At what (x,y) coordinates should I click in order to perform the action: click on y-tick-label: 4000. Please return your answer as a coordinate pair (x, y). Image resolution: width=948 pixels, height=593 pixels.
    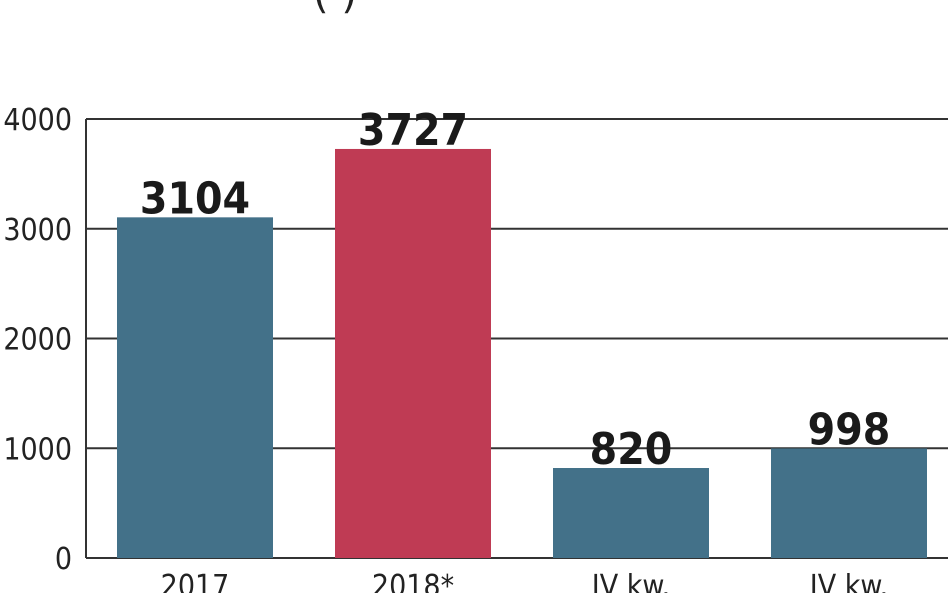
    Looking at the image, I should click on (37, 120).